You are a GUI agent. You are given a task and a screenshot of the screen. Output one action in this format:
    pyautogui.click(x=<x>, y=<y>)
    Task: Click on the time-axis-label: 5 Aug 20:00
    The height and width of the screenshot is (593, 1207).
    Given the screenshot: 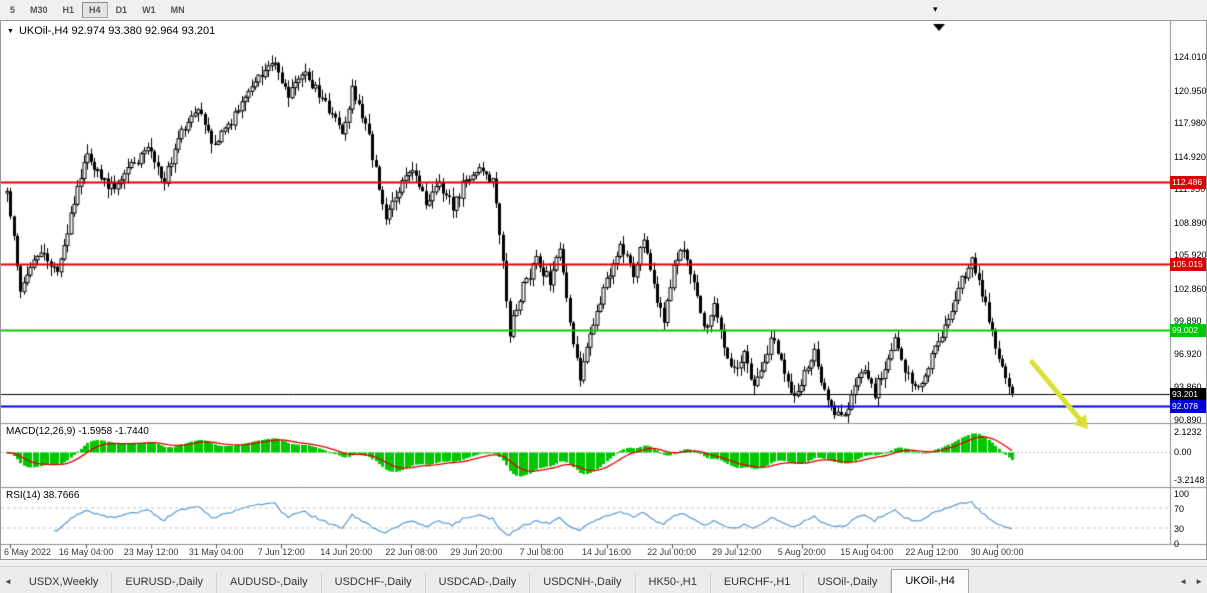 What is the action you would take?
    pyautogui.click(x=801, y=552)
    